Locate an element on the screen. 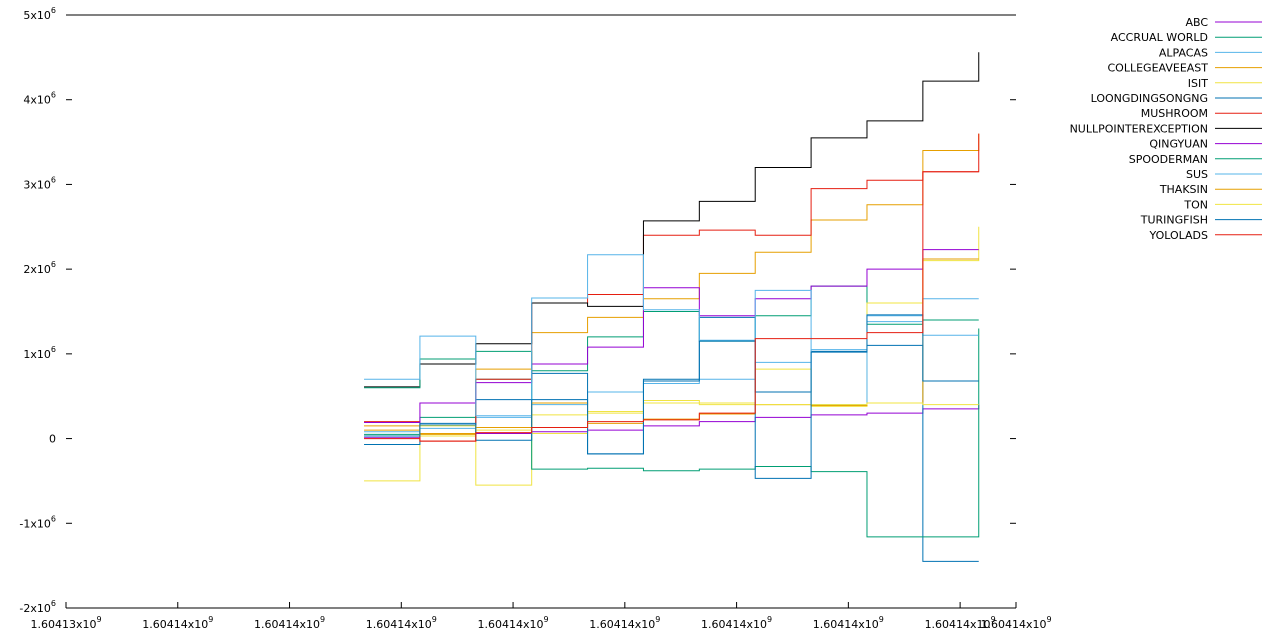 This screenshot has width=1280, height=640. y-tick-label: 1x10⁶ is located at coordinates (39, 353).